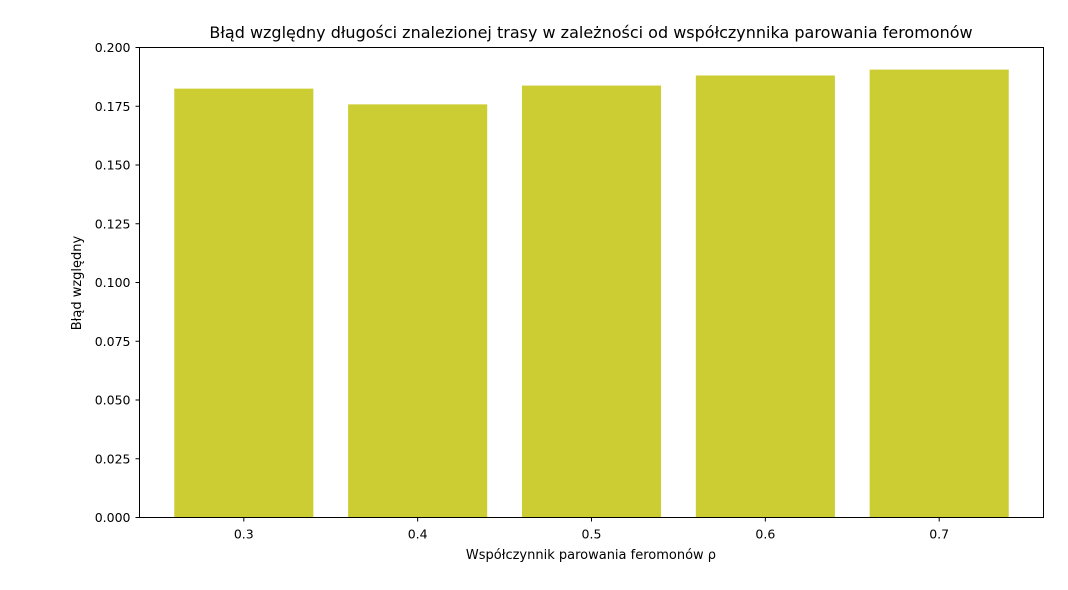 The width and height of the screenshot is (1068, 590). What do you see at coordinates (418, 311) in the screenshot?
I see `bar-0.4` at bounding box center [418, 311].